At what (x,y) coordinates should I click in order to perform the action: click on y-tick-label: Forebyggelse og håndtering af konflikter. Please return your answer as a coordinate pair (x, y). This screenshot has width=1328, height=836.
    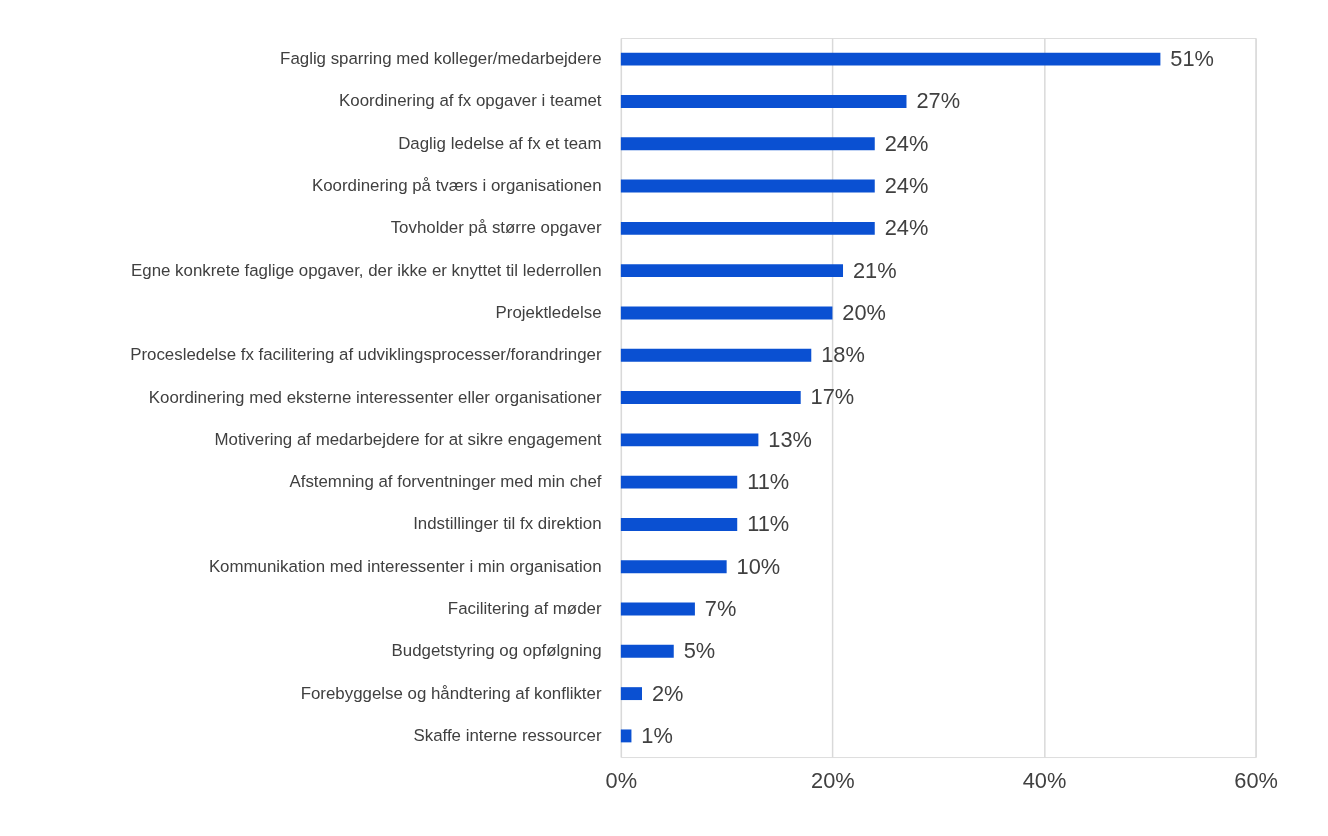
    Looking at the image, I should click on (451, 693).